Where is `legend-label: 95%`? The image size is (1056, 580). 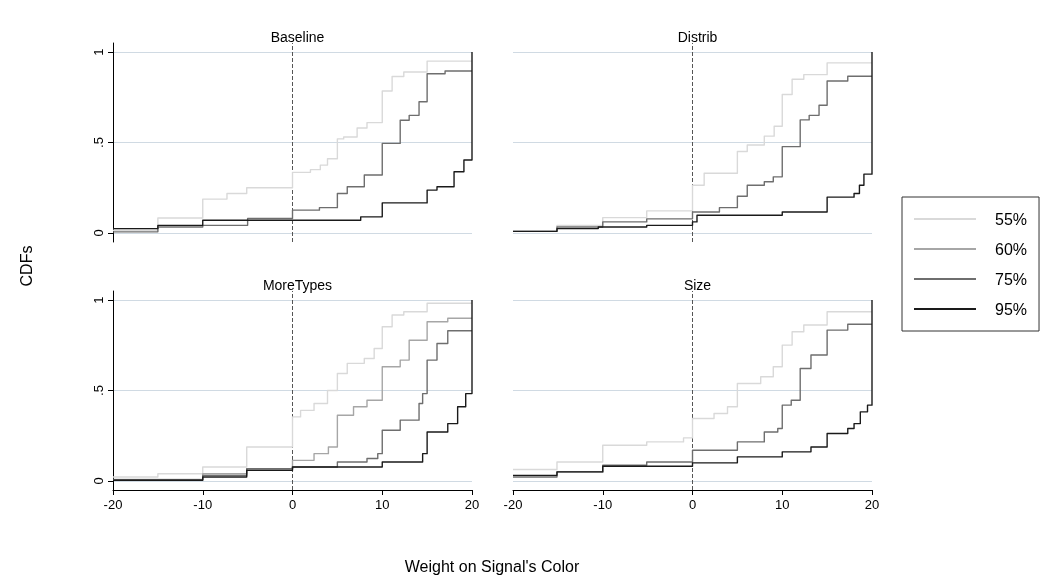 legend-label: 95% is located at coordinates (1011, 309).